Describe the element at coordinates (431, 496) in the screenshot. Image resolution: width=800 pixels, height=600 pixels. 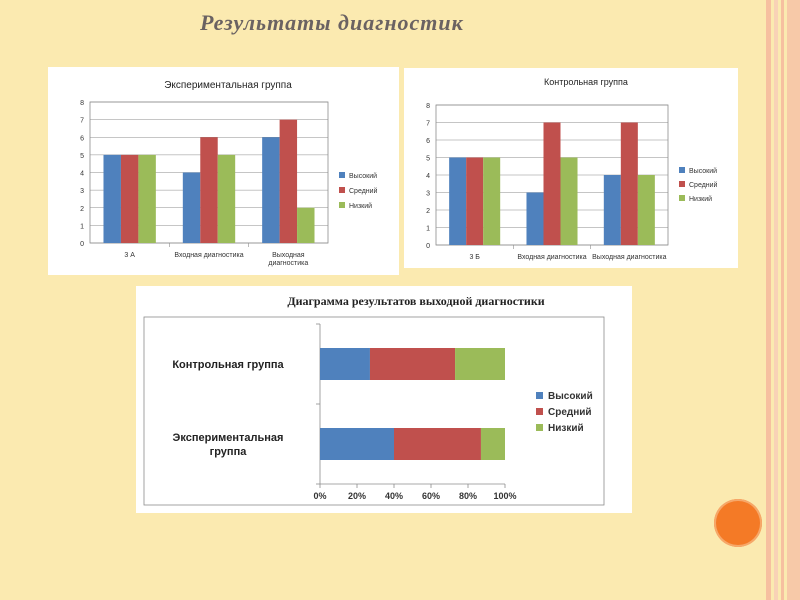
I see `x-tick-label: 60%` at that location.